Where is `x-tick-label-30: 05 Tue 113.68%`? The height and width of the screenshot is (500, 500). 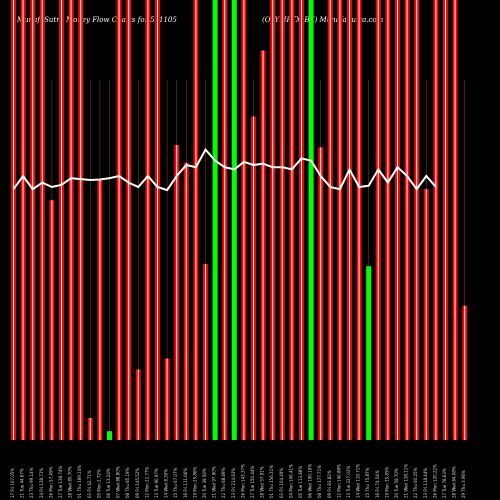 x-tick-label-30: 05 Tue 113.68% is located at coordinates (300, 482).